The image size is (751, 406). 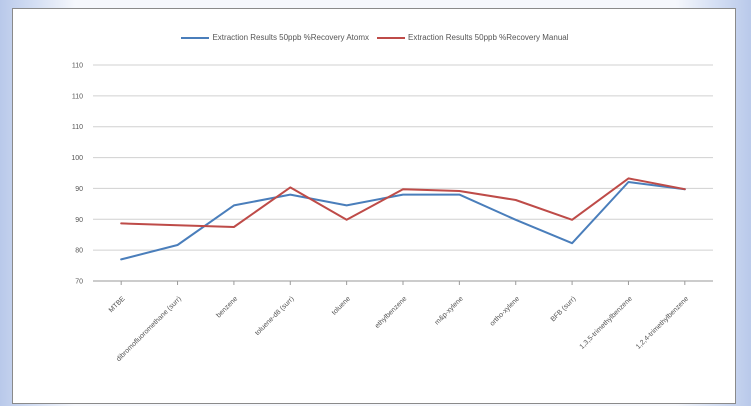 I want to click on y-tick-label: 80, so click(x=79, y=251).